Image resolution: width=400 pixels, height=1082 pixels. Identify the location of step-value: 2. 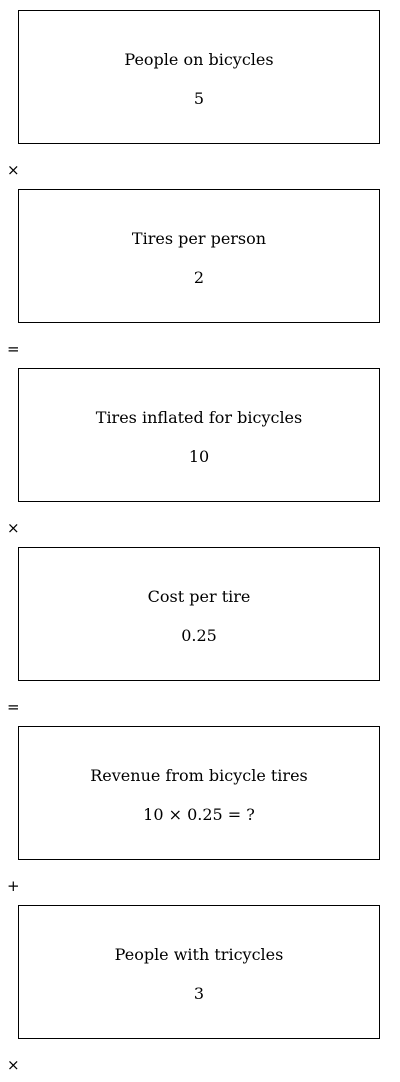
(199, 278).